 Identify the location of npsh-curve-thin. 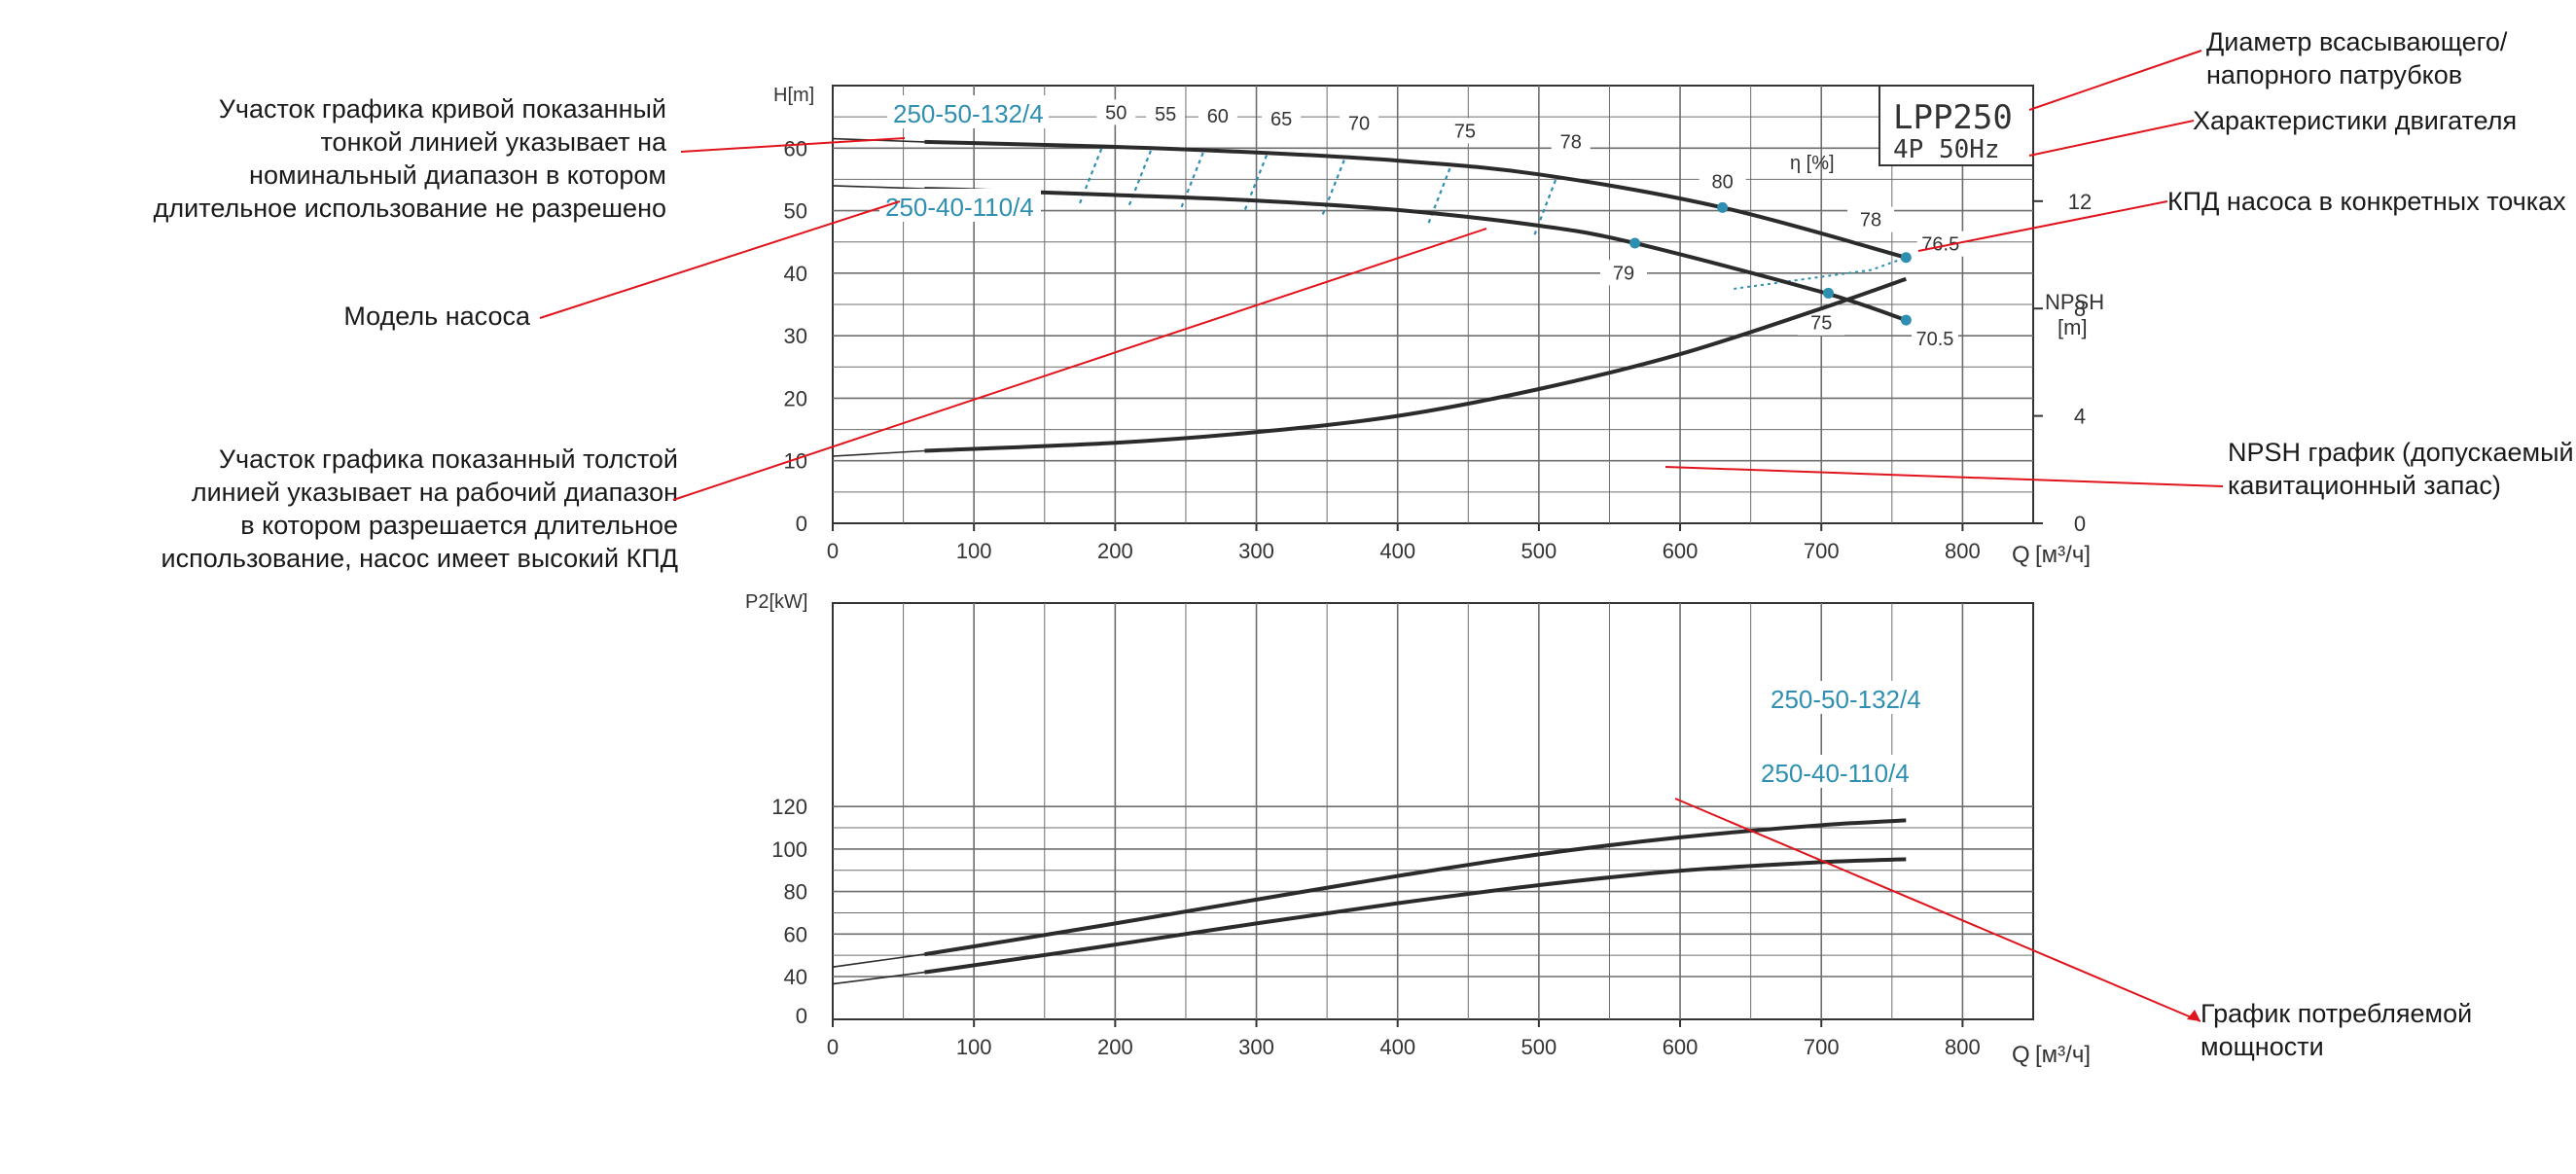
(878, 453).